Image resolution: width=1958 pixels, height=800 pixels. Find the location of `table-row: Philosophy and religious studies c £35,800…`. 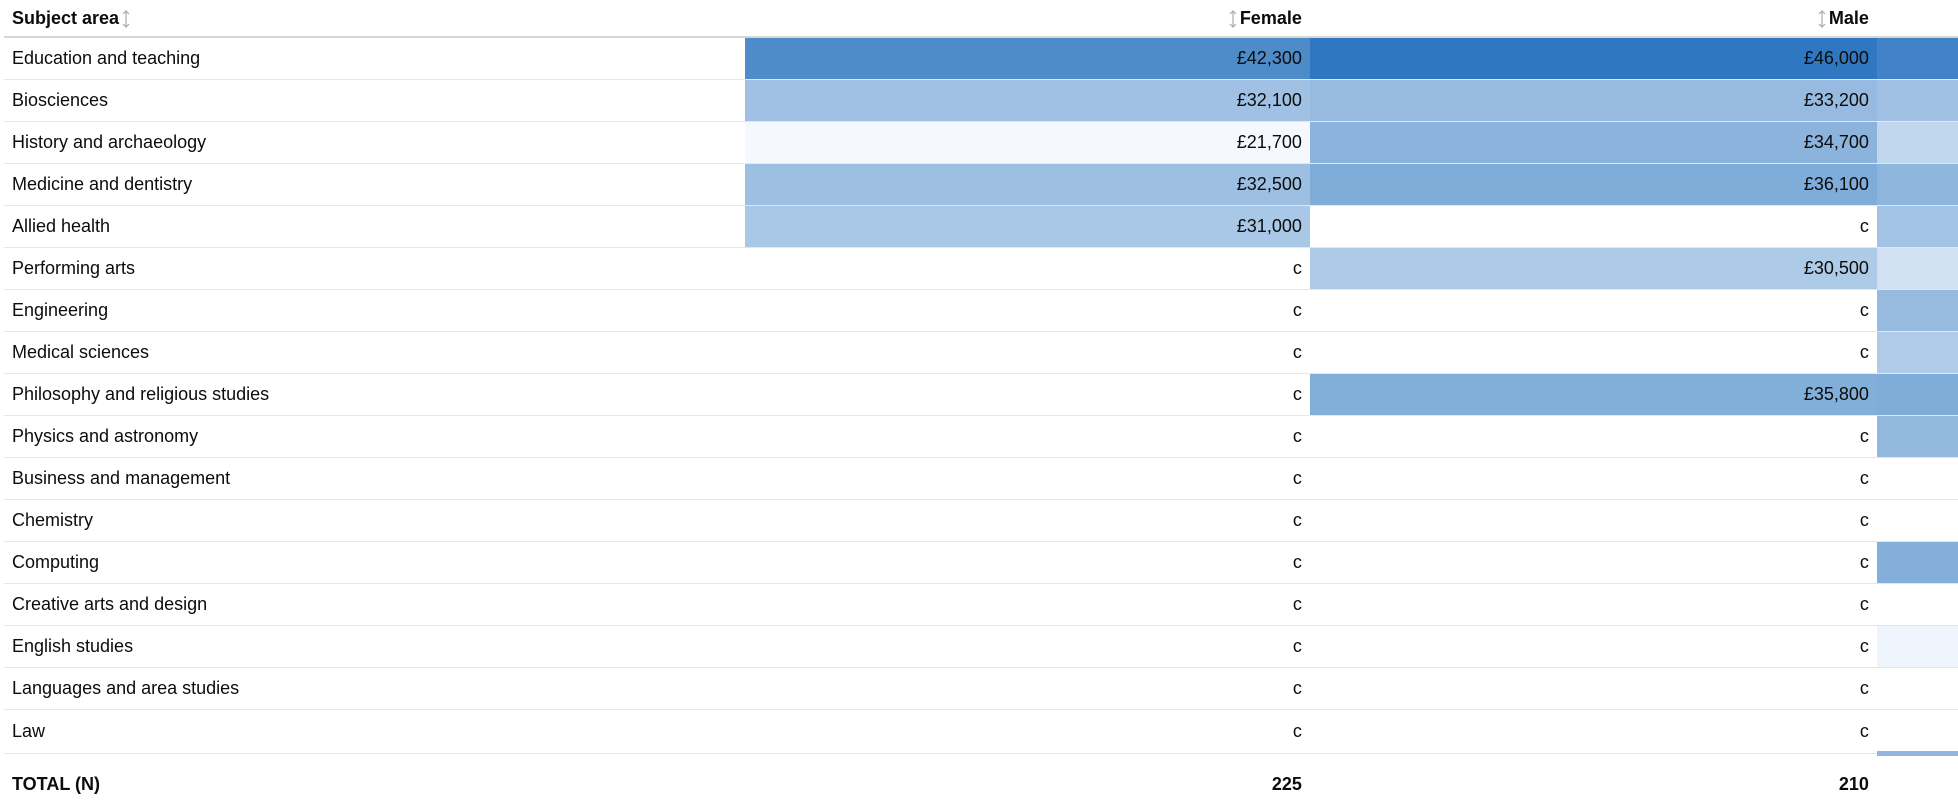

table-row: Philosophy and religious studies c £35,800… is located at coordinates (981, 394).